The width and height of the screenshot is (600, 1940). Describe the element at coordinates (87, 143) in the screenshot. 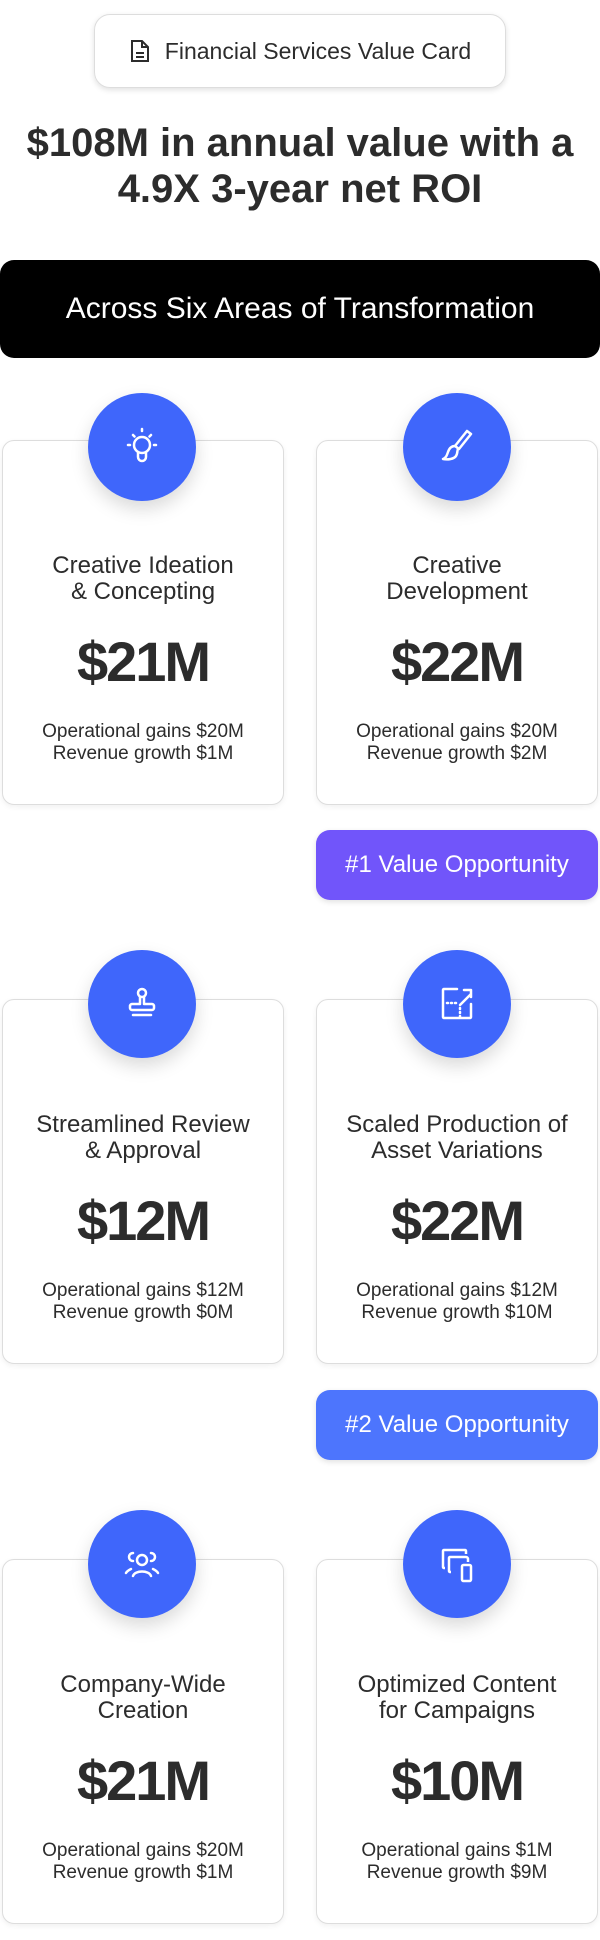

I see `headline-amount: $108M` at that location.